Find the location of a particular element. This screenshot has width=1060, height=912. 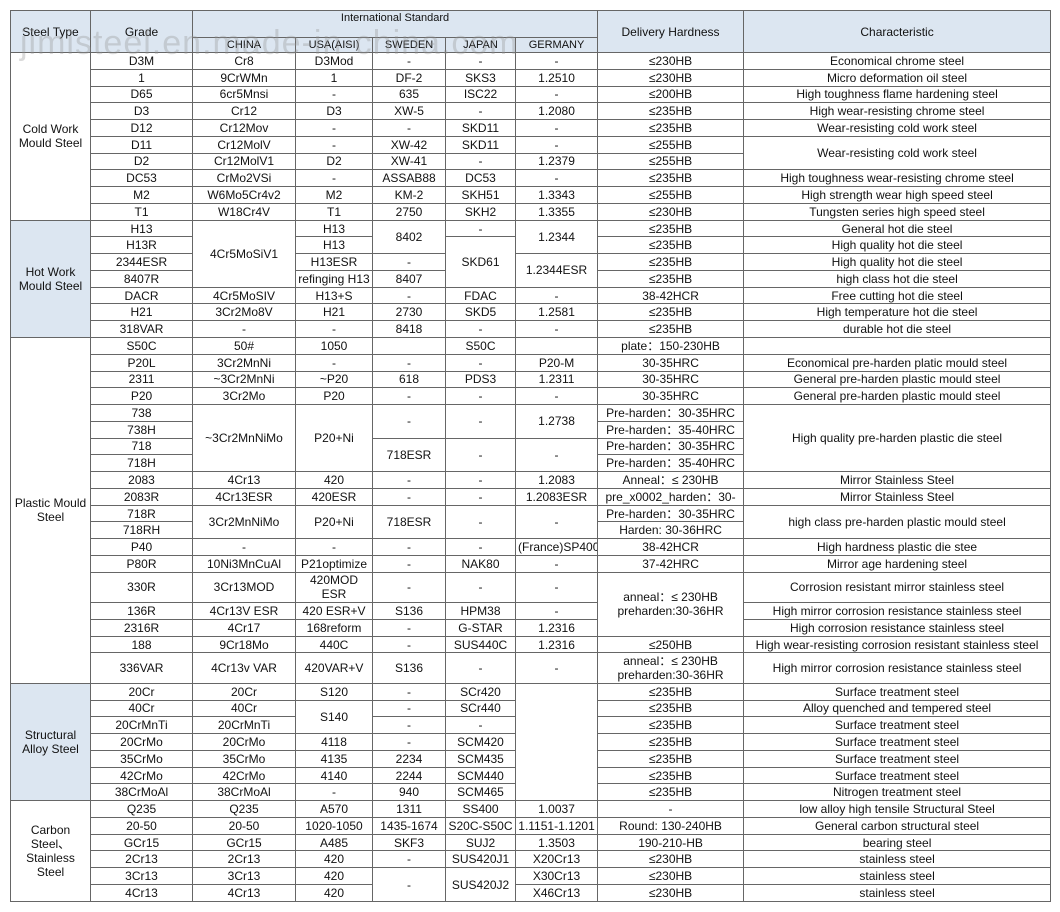

header-cell: Steel Type is located at coordinates (50, 31).